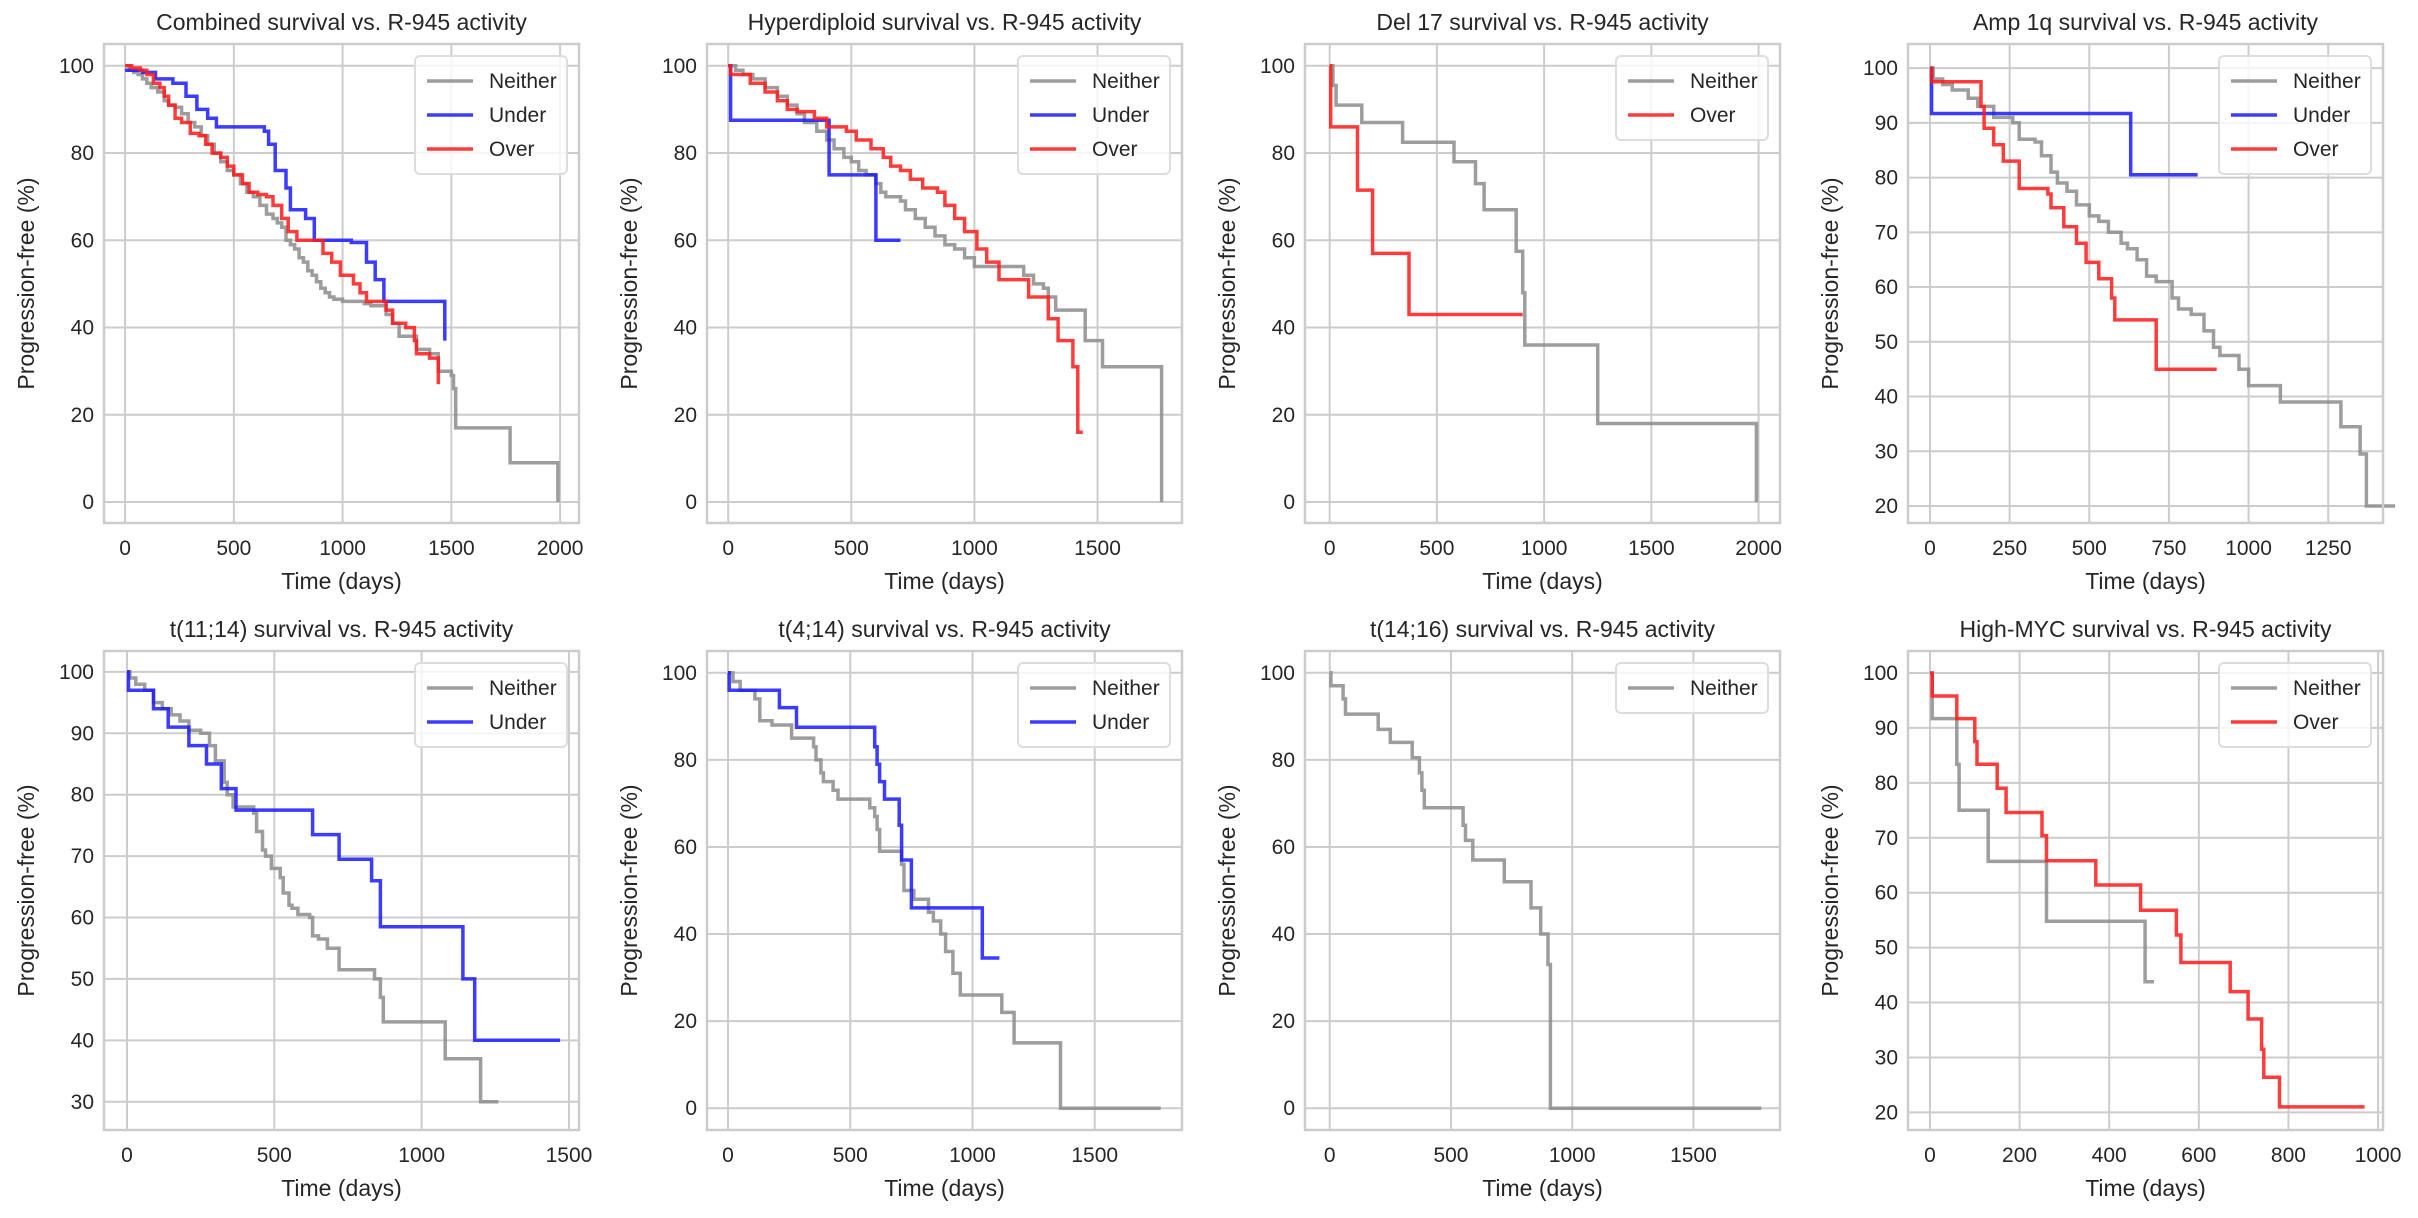  Describe the element at coordinates (944, 629) in the screenshot. I see `subplot-title: t(4;14) survival vs. R-945 activity` at that location.